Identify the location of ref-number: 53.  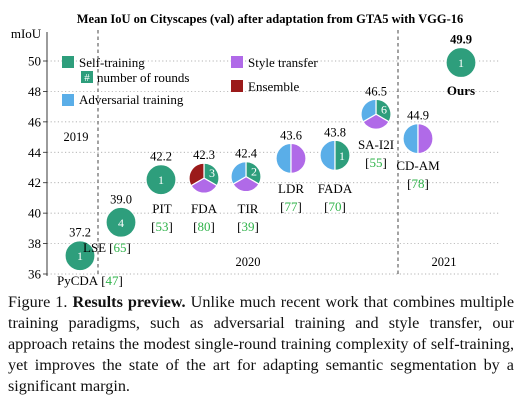
(162, 226).